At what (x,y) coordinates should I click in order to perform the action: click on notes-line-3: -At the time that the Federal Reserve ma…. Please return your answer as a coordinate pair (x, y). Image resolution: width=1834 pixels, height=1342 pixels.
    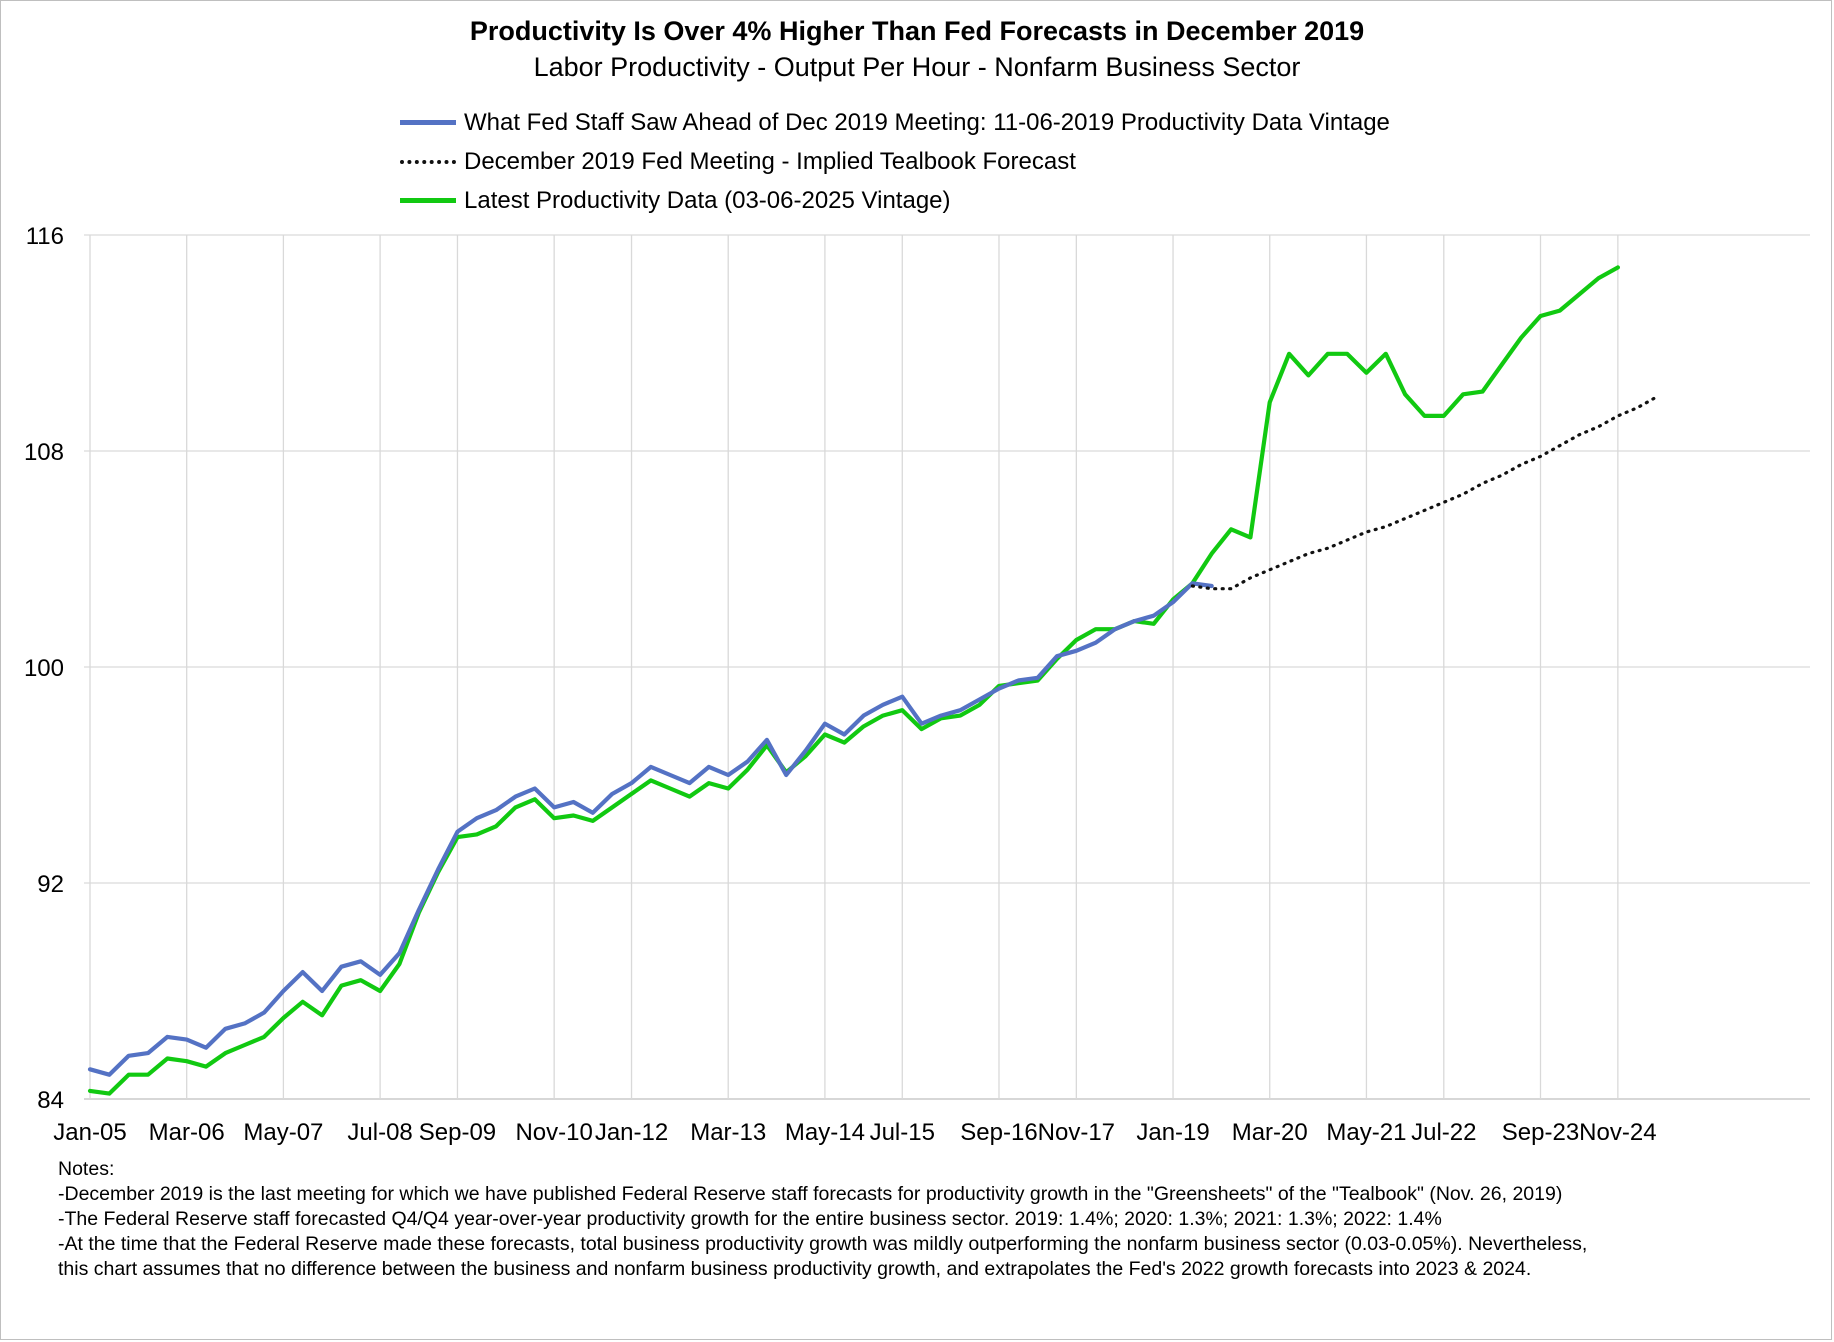
    Looking at the image, I should click on (823, 1244).